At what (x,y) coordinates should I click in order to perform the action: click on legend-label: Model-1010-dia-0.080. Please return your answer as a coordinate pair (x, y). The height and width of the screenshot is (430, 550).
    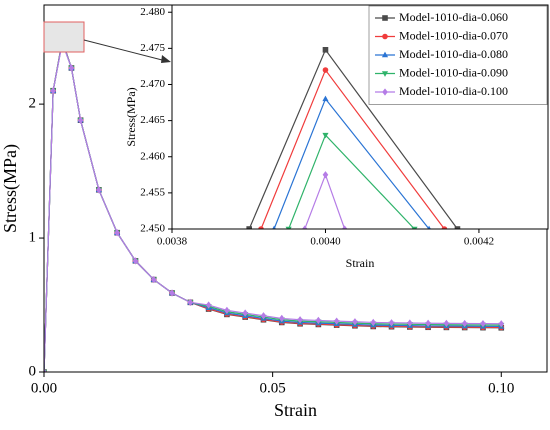
    Looking at the image, I should click on (453, 54).